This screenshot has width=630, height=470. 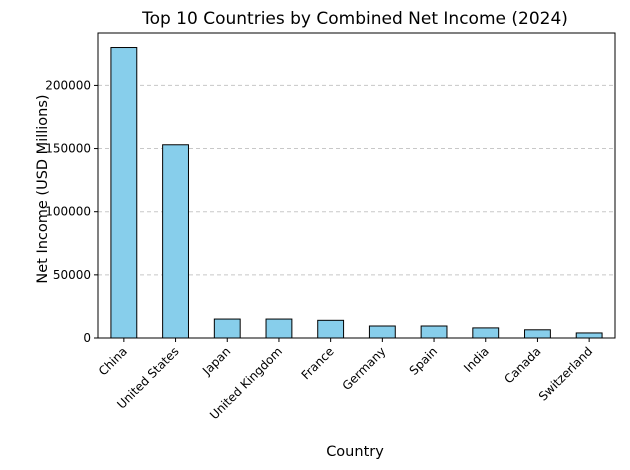 What do you see at coordinates (355, 452) in the screenshot?
I see `x-axis-label: Country` at bounding box center [355, 452].